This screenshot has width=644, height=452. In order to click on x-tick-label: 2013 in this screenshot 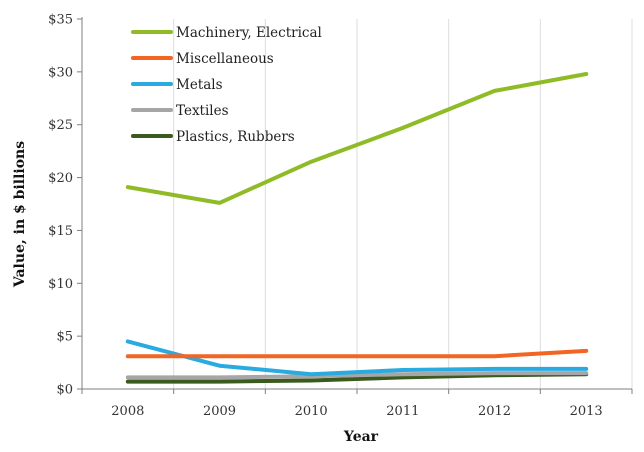, I will do `click(586, 411)`.